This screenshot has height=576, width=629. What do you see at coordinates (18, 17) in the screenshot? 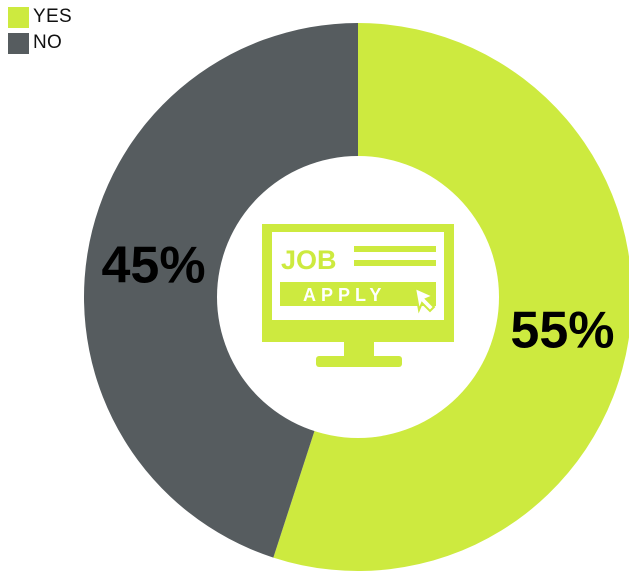
I see `legend-swatch-yes` at bounding box center [18, 17].